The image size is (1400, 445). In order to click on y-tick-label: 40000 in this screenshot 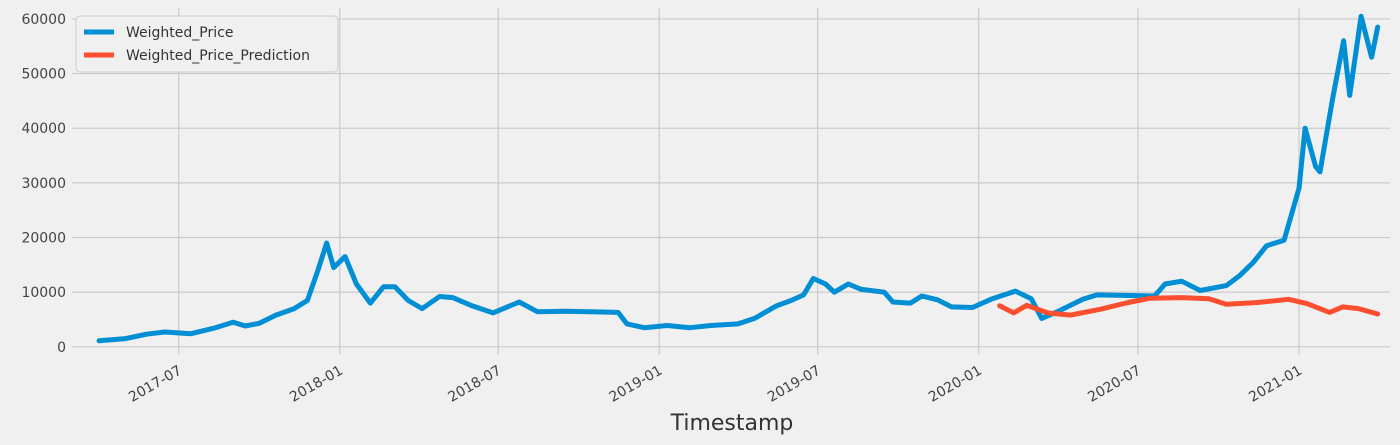, I will do `click(43, 129)`.